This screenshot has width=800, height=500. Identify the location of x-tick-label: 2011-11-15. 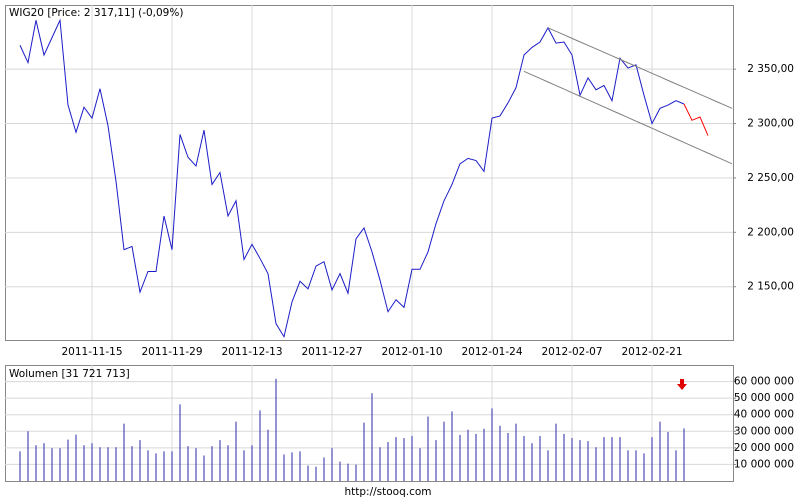
(91, 352).